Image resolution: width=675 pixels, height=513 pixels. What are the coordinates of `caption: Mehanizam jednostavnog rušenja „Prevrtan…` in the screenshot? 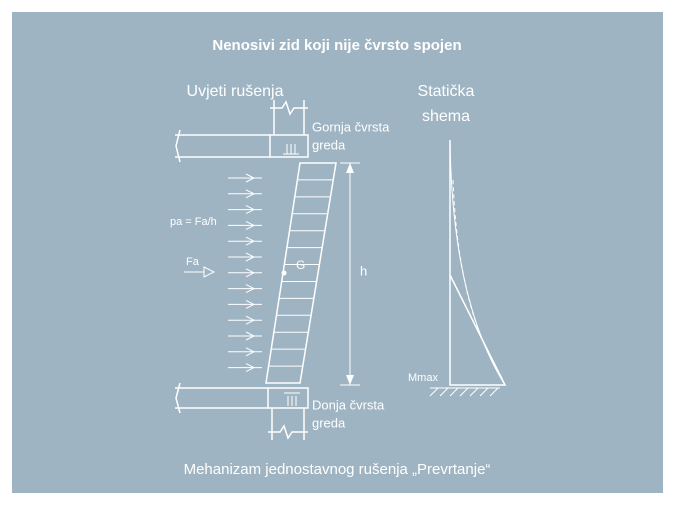 It's located at (337, 469).